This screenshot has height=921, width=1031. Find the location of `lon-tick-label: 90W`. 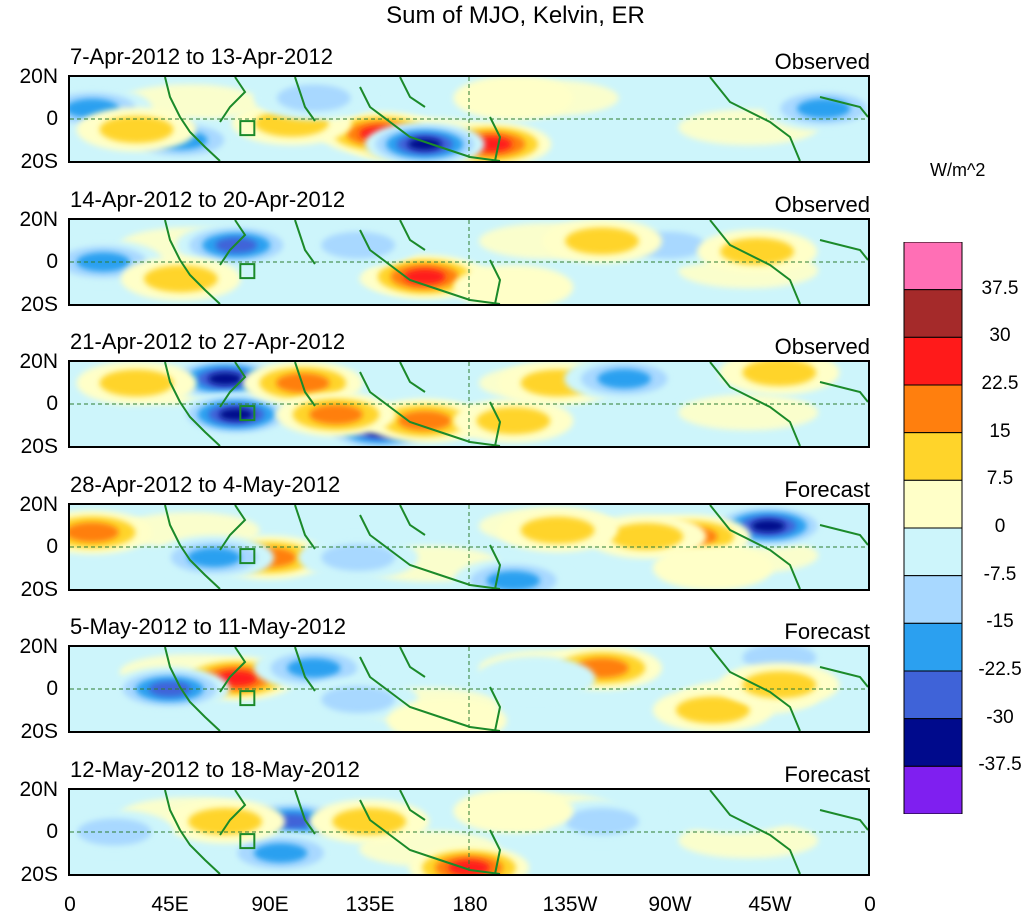

lon-tick-label: 90W is located at coordinates (670, 904).